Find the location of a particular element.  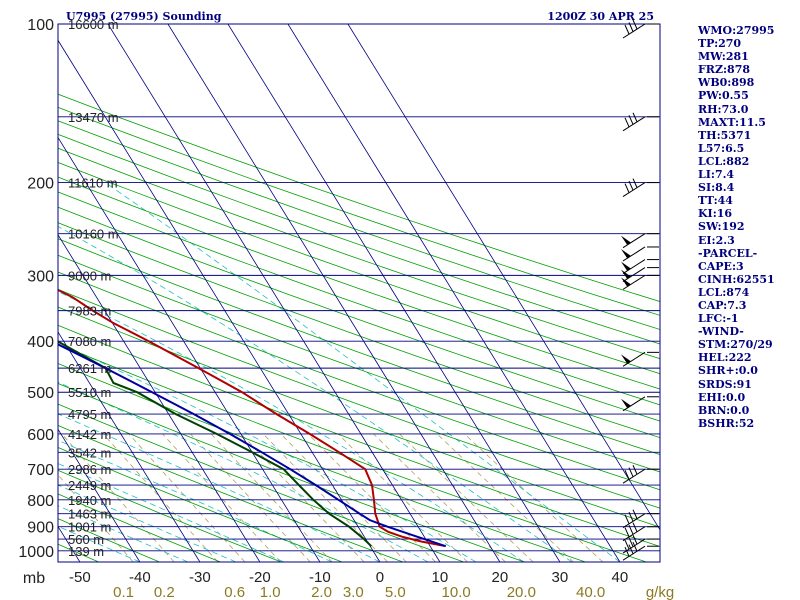

pressure-tick-label: 800 is located at coordinates (40, 501).